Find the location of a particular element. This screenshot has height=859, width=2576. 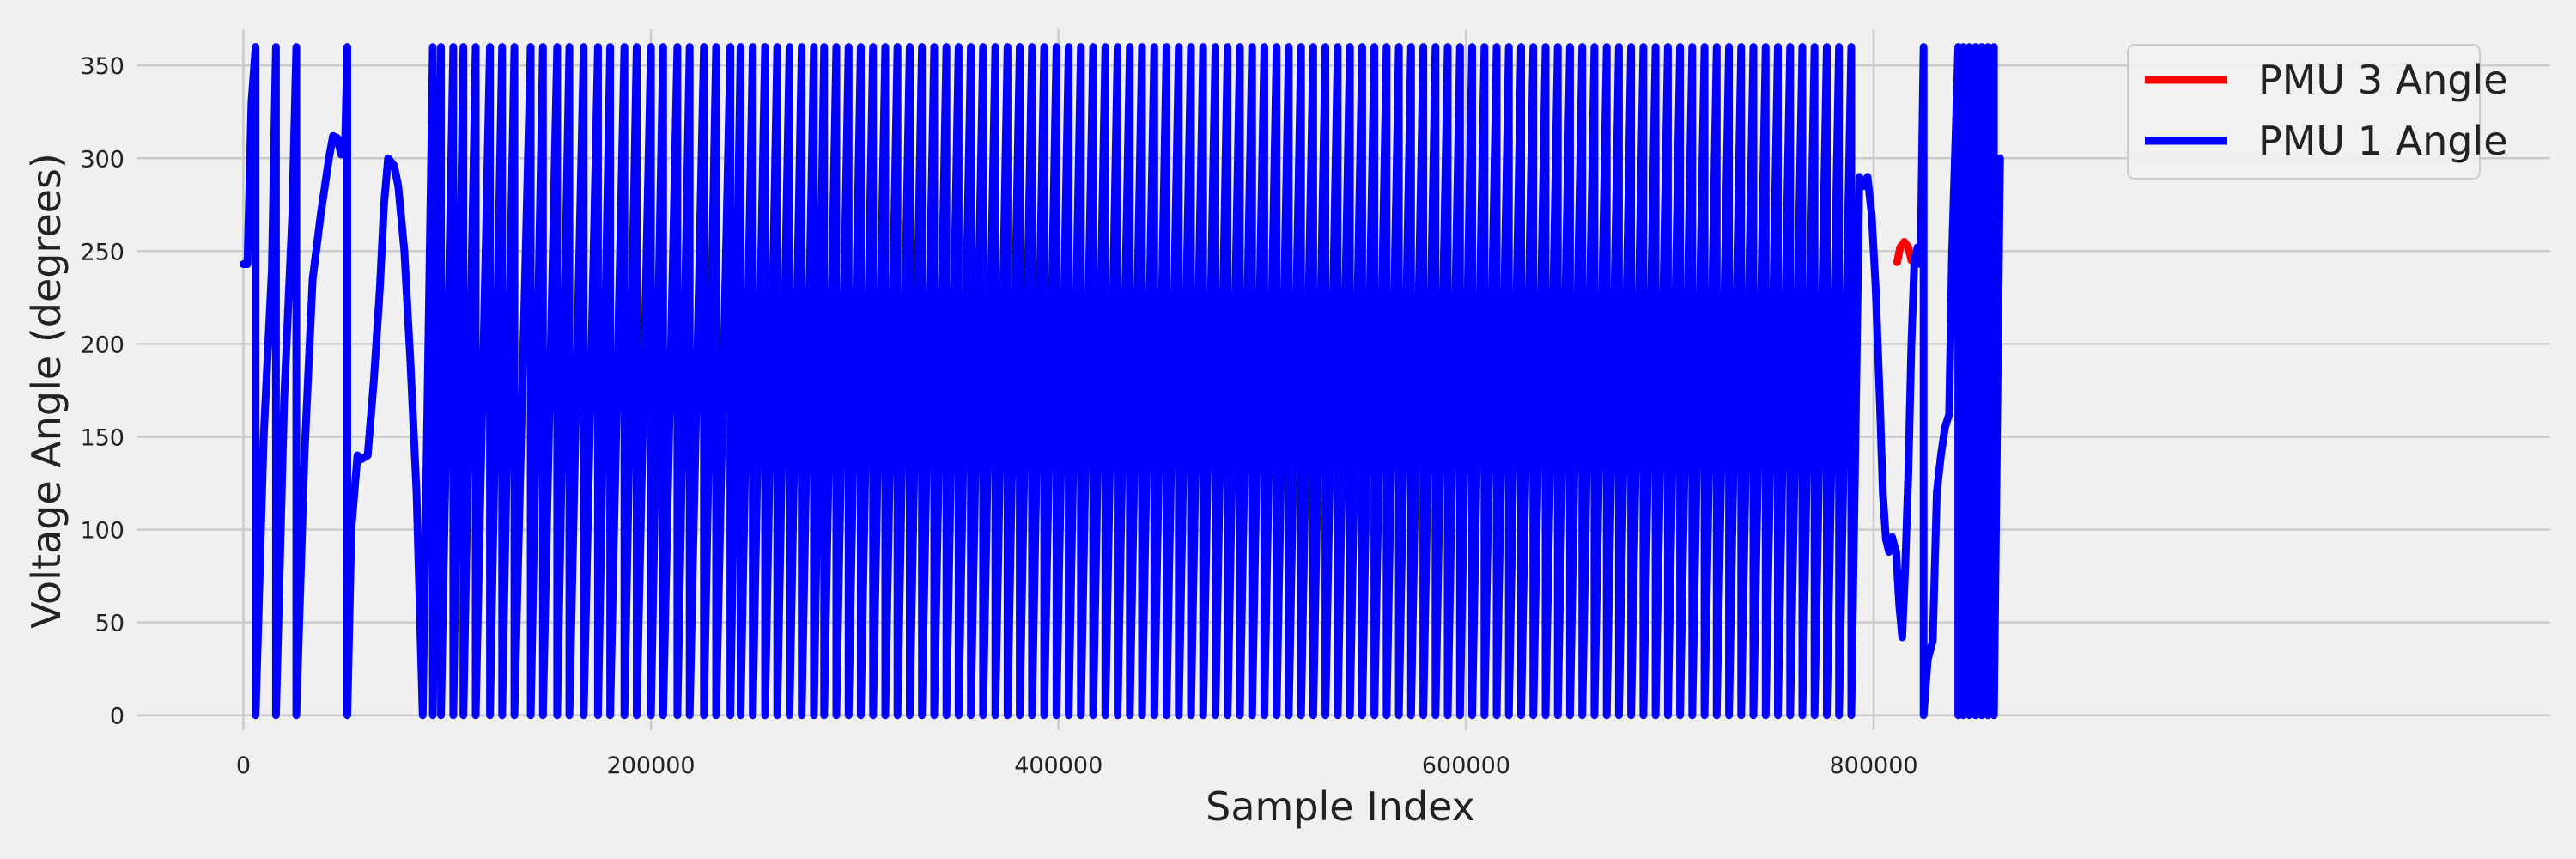

x-tick-label: 800000 is located at coordinates (1874, 765).